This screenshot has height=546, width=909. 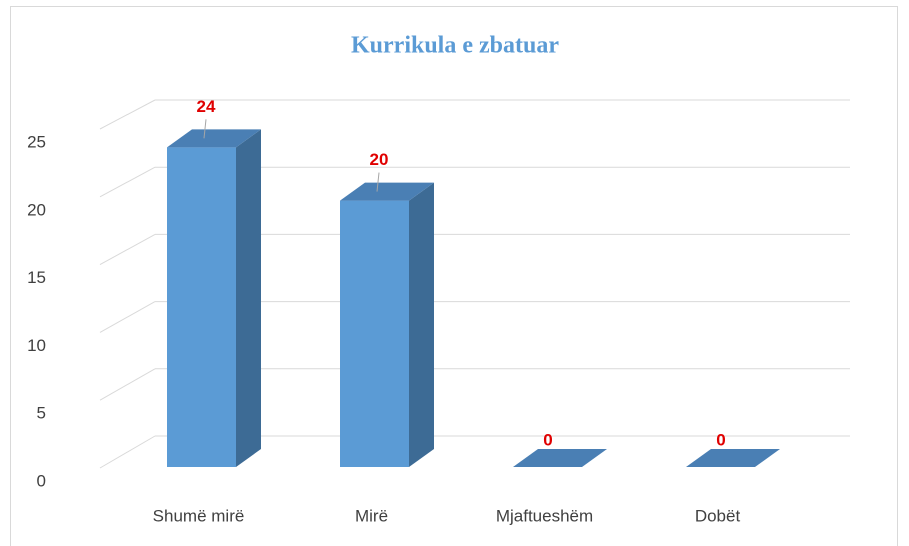 I want to click on y-tick-label: 10, so click(x=36, y=345).